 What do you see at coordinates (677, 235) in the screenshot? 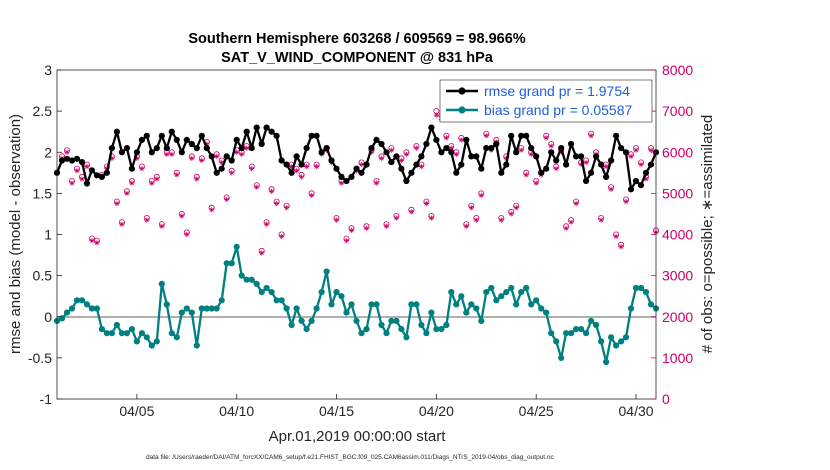
I see `y-right-tick-label: 4000` at bounding box center [677, 235].